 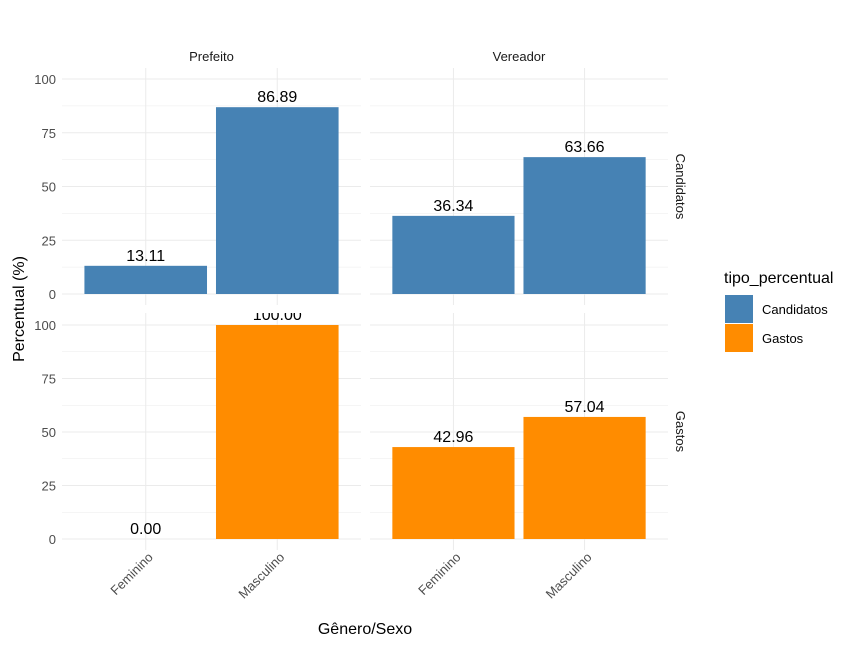 I want to click on data-label: 36.34, so click(x=453, y=206).